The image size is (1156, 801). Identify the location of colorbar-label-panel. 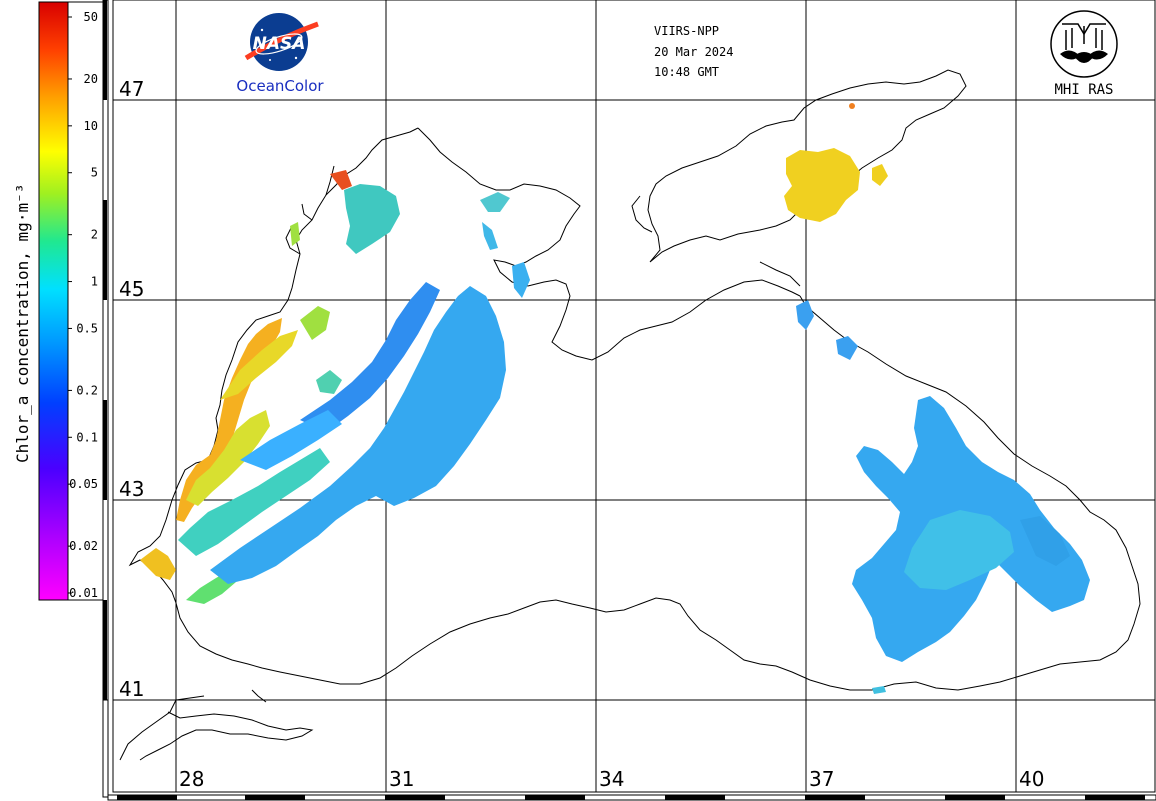
(85, 301).